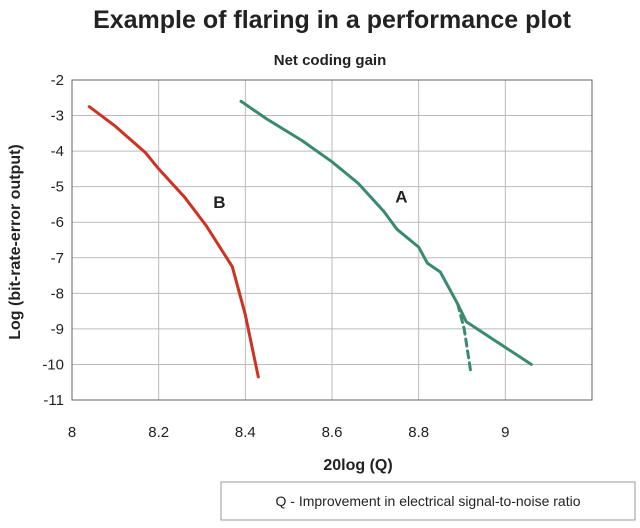 The height and width of the screenshot is (528, 640). What do you see at coordinates (57, 222) in the screenshot?
I see `y-tick-label: -6` at bounding box center [57, 222].